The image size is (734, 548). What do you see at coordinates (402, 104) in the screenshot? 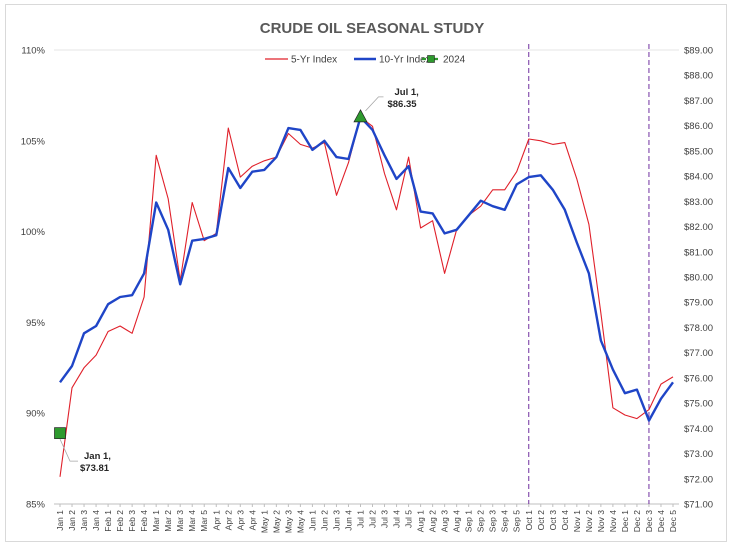
I see `annotation-jul-line2: $86.35` at bounding box center [402, 104].